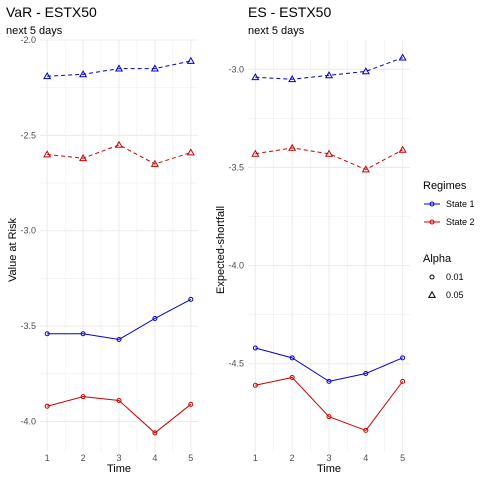 Image resolution: width=480 pixels, height=480 pixels. I want to click on legend-alpha-005-label: 0.05, so click(455, 295).